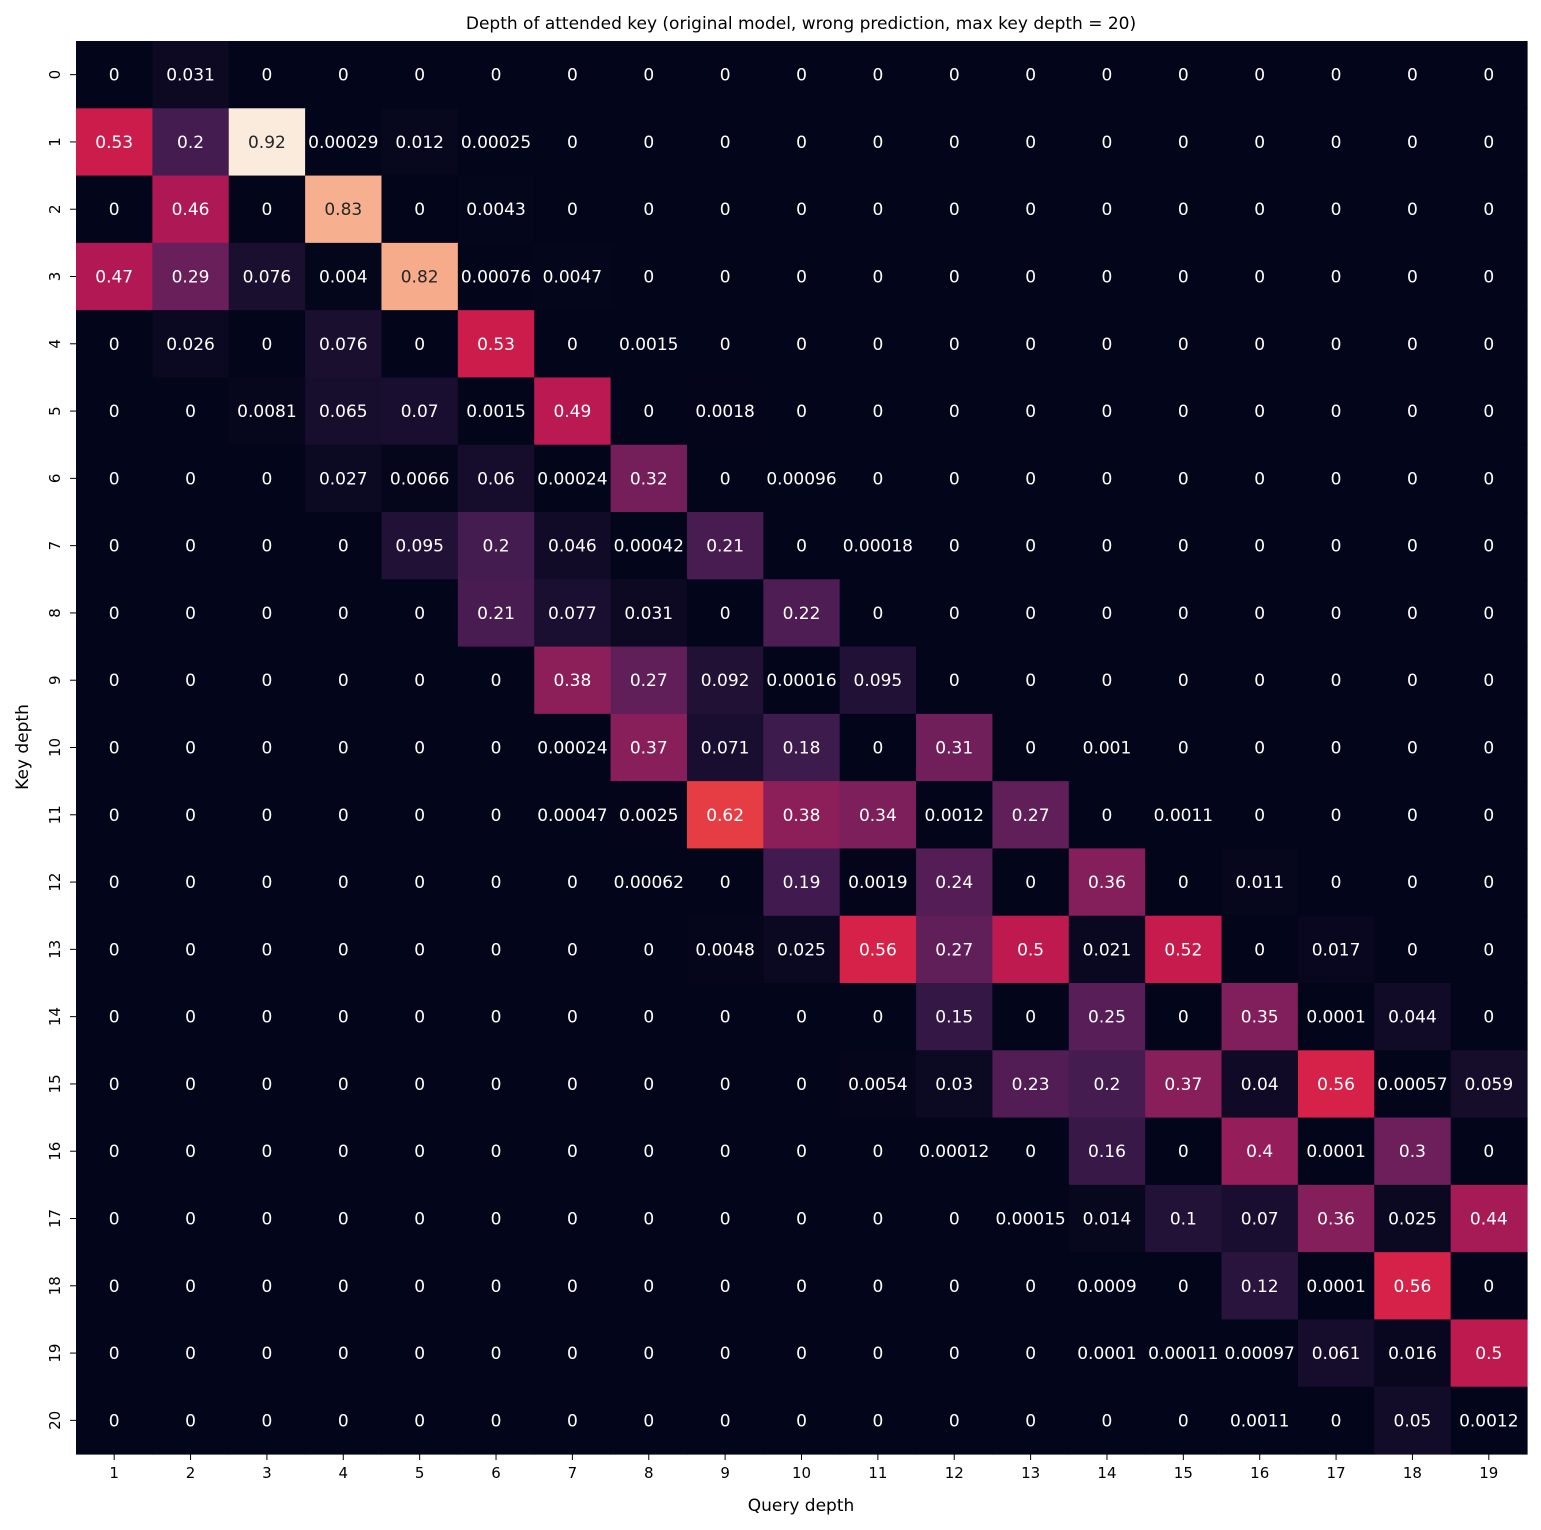  What do you see at coordinates (55, 546) in the screenshot?
I see `y-tick-label: 7` at bounding box center [55, 546].